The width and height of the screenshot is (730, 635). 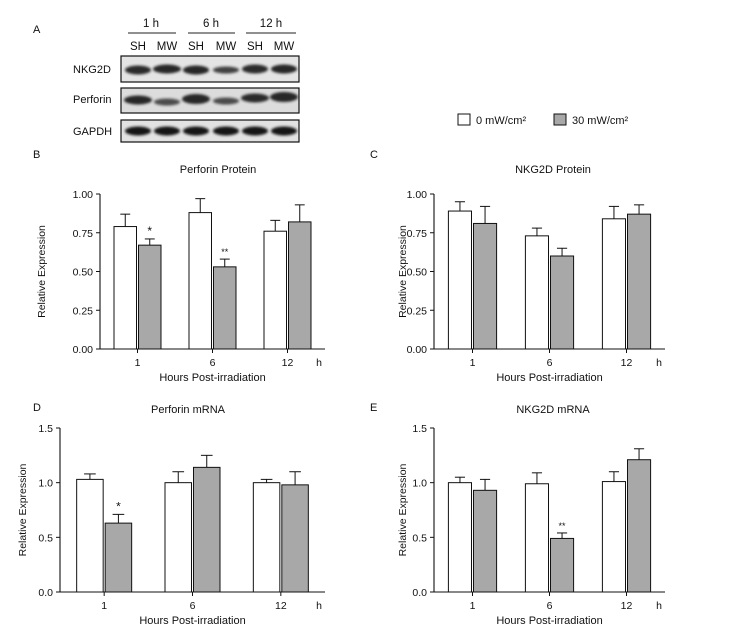 What do you see at coordinates (211, 24) in the screenshot?
I see `timepoint-label-6h: 6 h` at bounding box center [211, 24].